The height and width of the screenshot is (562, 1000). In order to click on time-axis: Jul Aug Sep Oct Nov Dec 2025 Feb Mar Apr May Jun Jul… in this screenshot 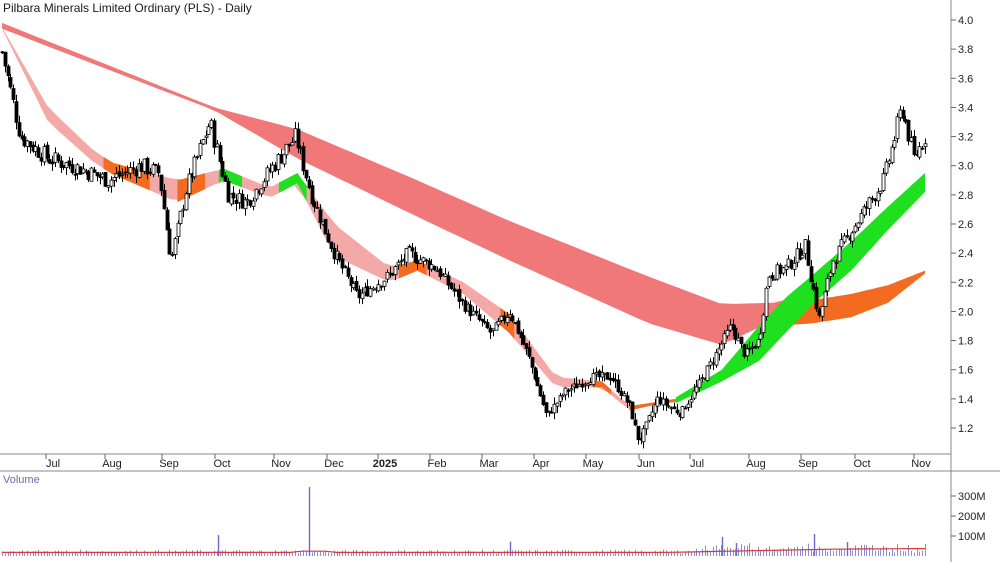, I will do `click(488, 462)`.